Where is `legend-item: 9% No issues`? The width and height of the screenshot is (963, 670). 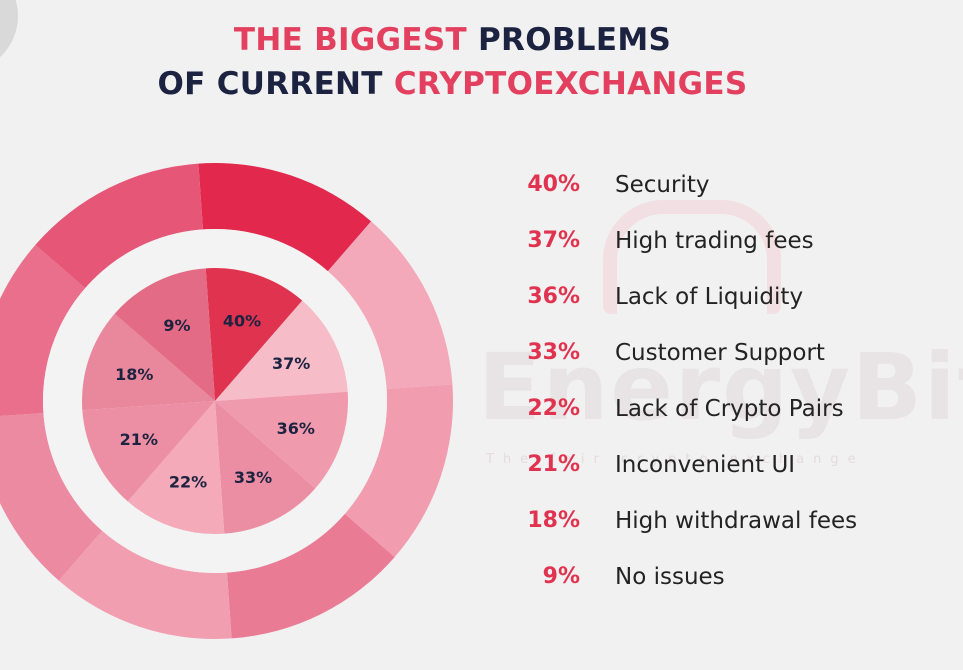
legend-item: 9% No issues is located at coordinates (720, 584).